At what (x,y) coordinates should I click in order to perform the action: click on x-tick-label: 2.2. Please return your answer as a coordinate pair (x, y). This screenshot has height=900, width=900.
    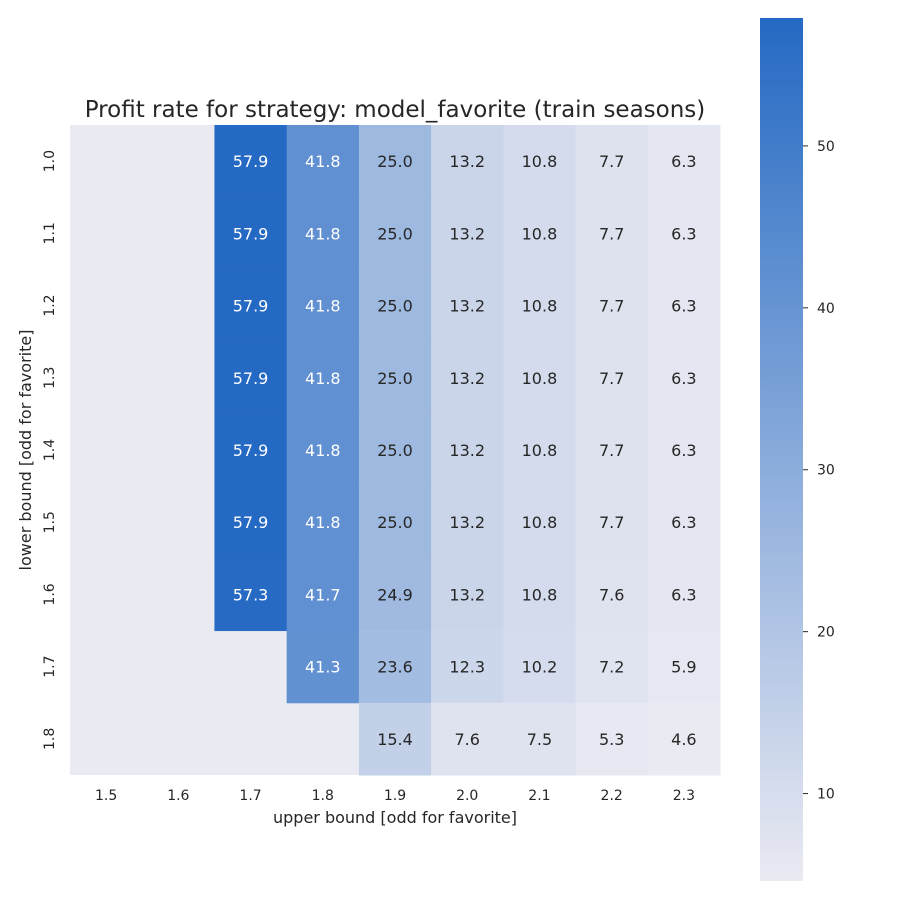
    Looking at the image, I should click on (612, 796).